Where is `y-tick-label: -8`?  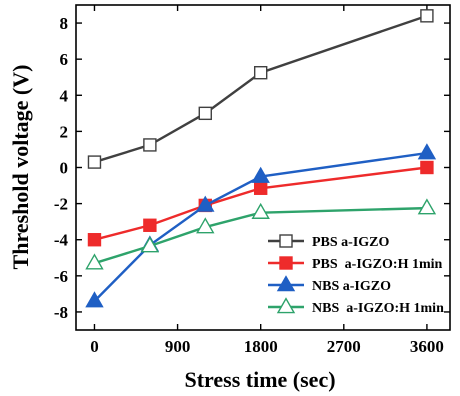 y-tick-label: -8 is located at coordinates (61, 312).